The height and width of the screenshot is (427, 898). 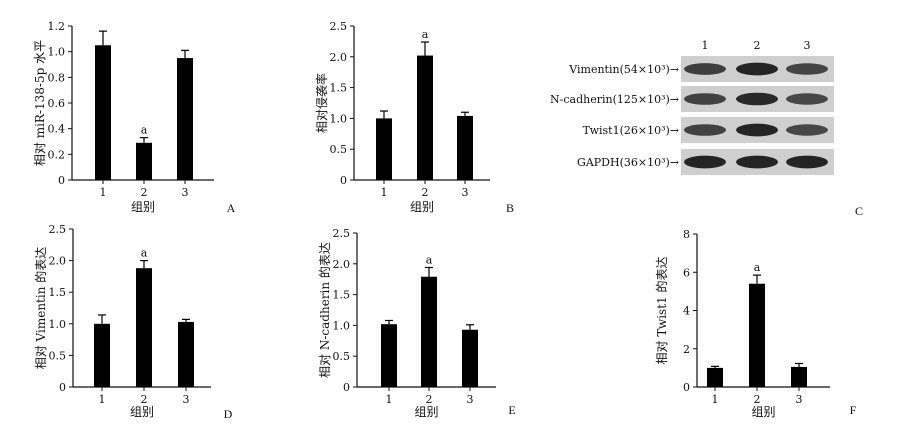 I want to click on blot-row-label: Vimentin(54×10³)→, so click(x=623, y=69).